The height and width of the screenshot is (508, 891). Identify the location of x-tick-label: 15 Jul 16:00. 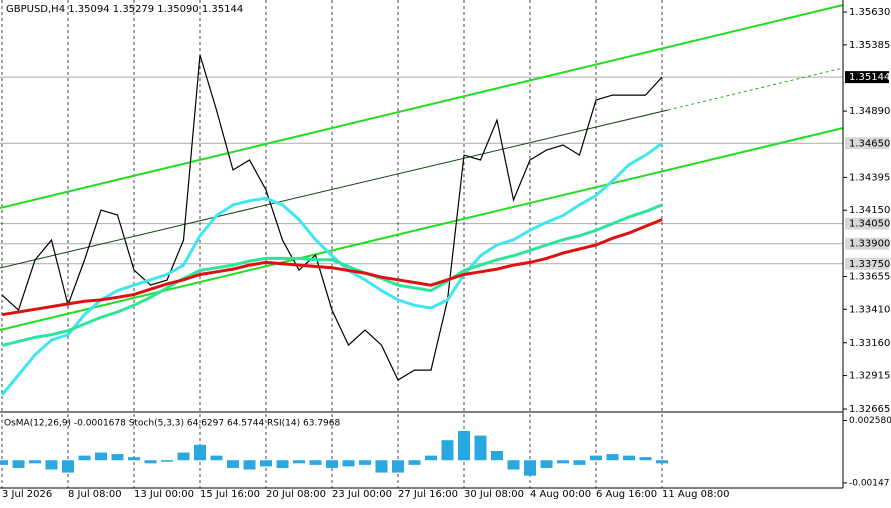
(230, 494).